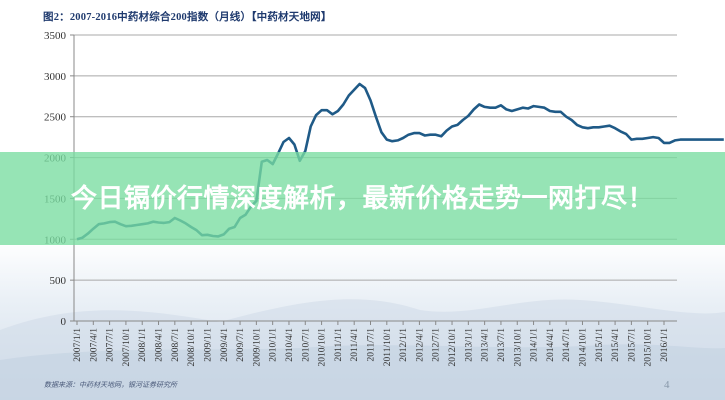  I want to click on x-tick-label: 2015/1/1, so click(600, 345).